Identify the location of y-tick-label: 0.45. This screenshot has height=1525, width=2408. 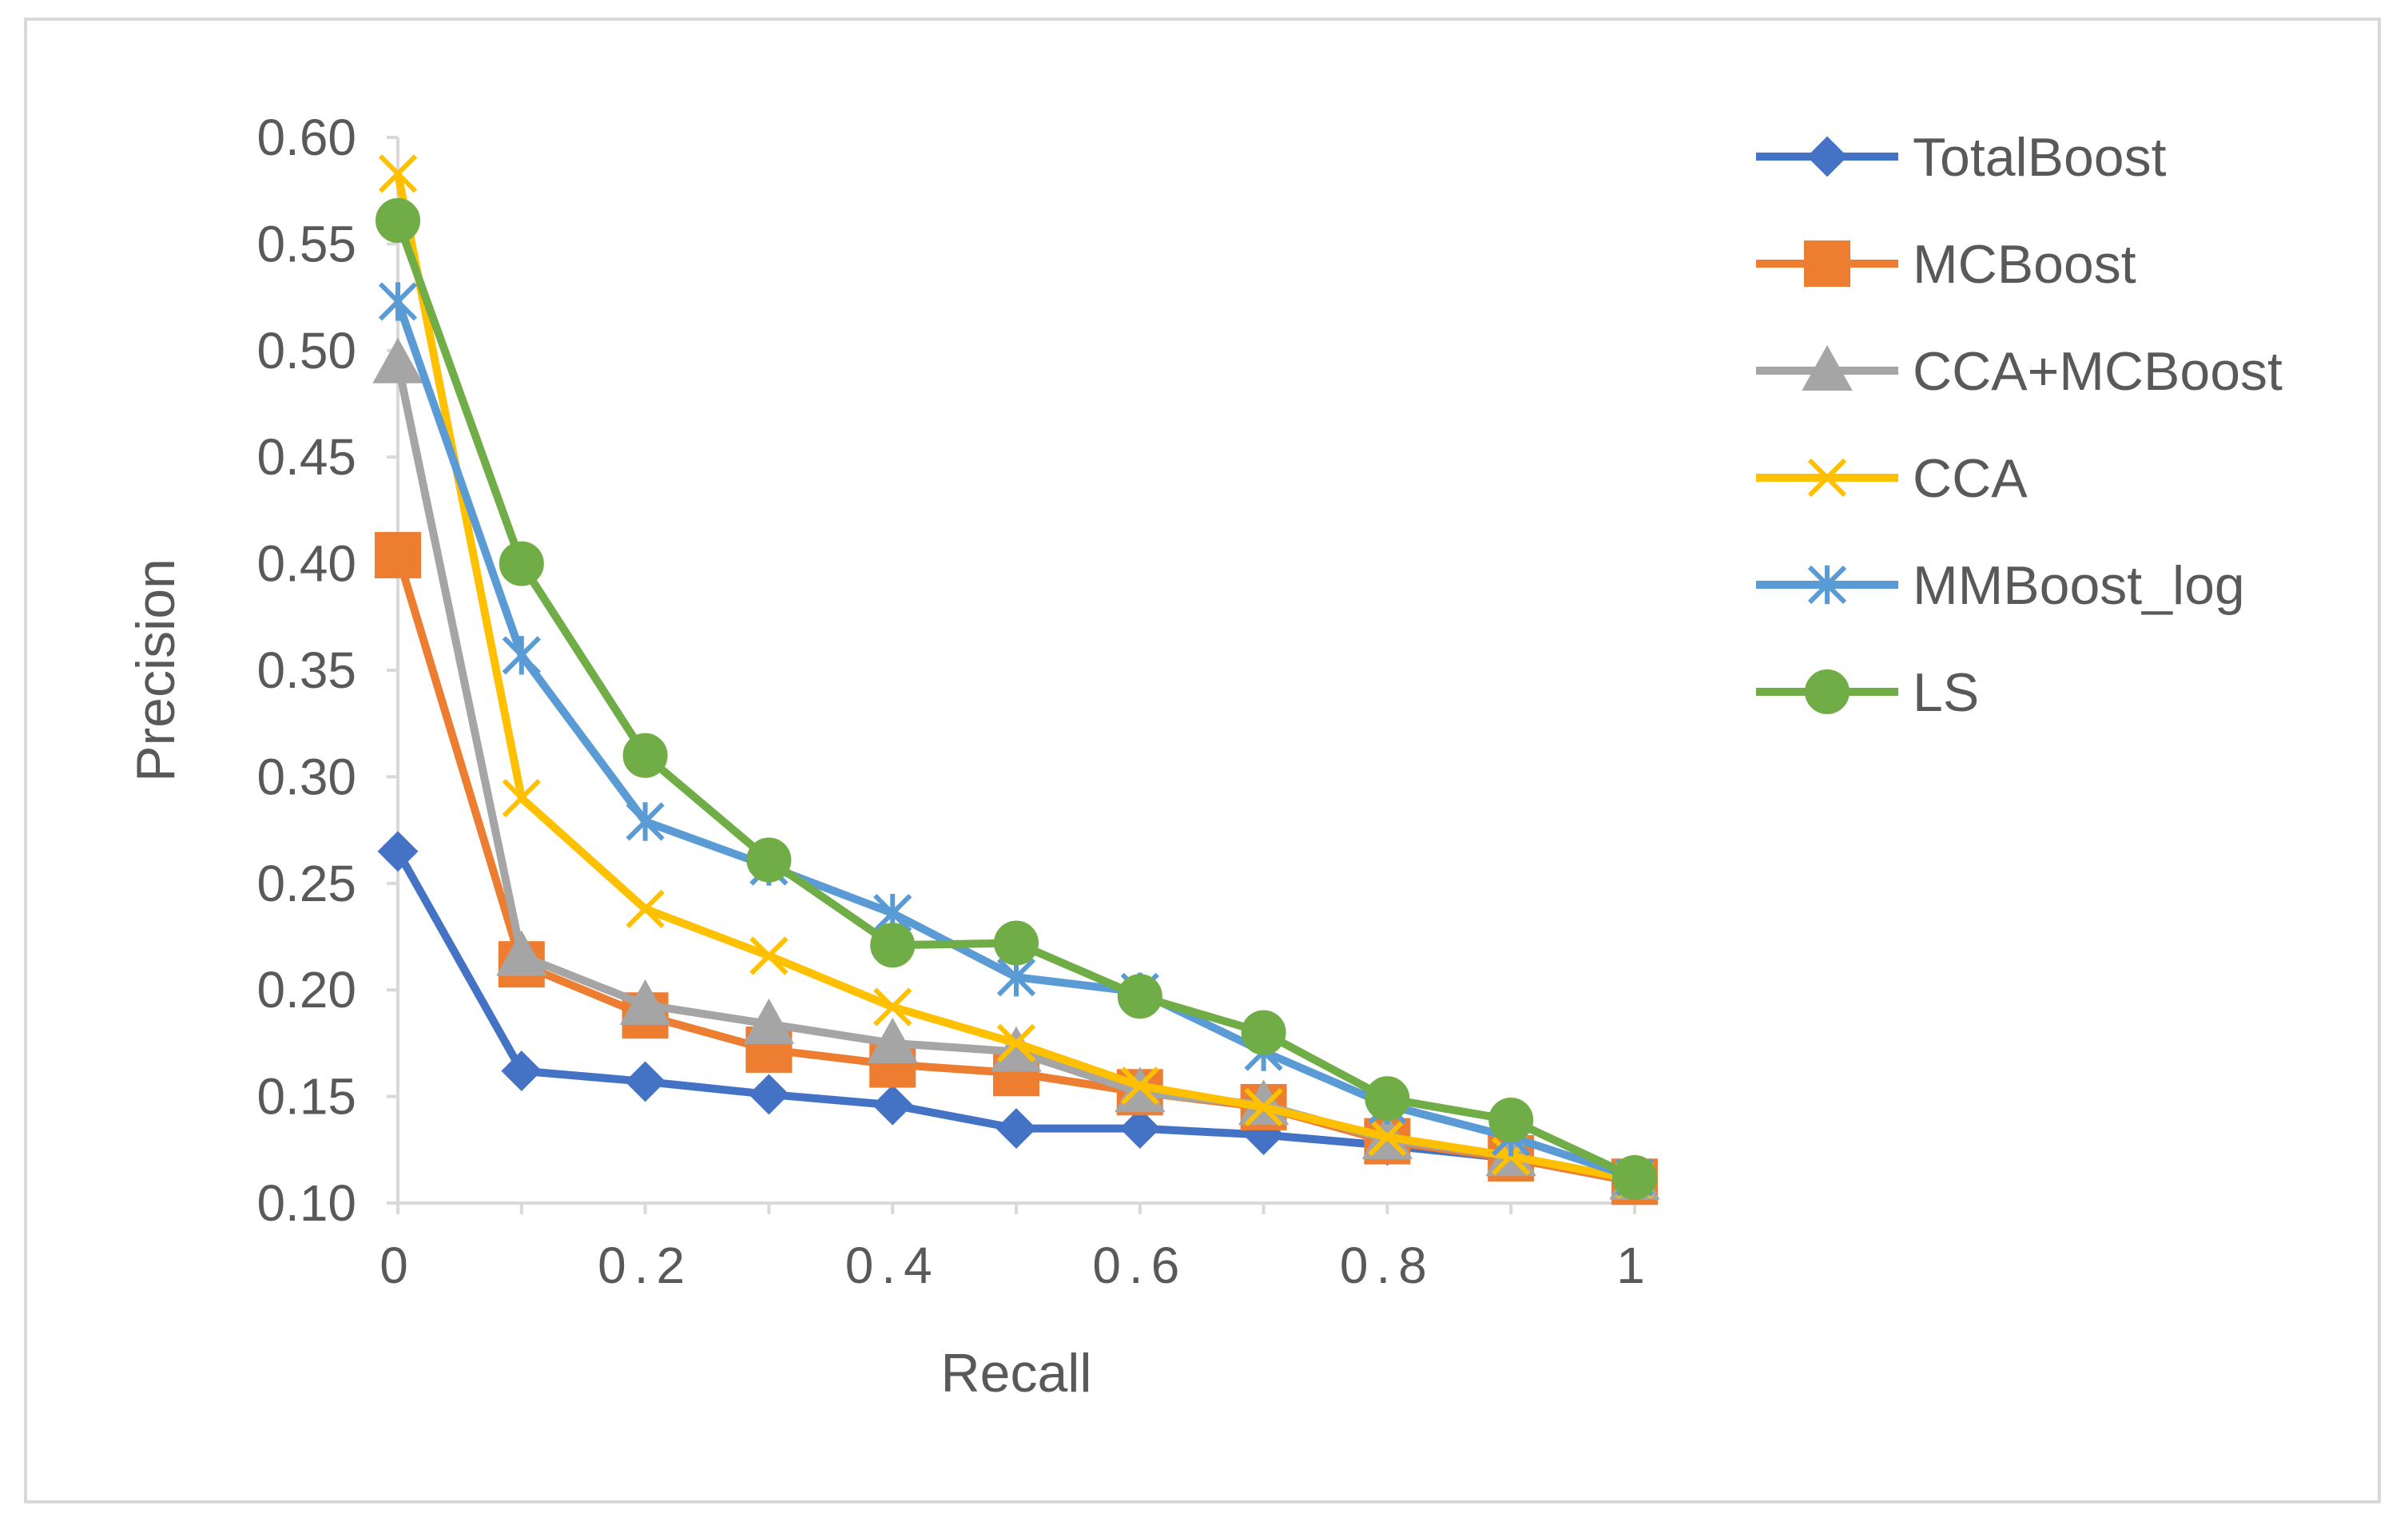
(306, 457).